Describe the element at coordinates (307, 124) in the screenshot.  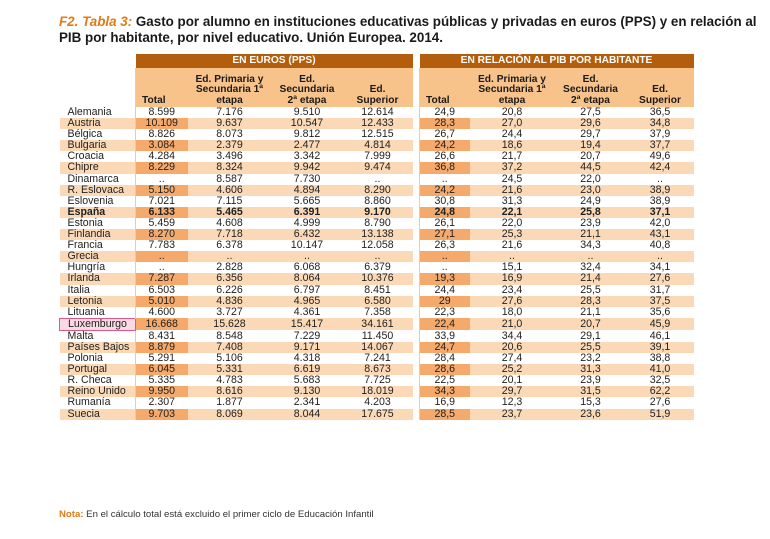
I see `value-cell: 10.547` at that location.